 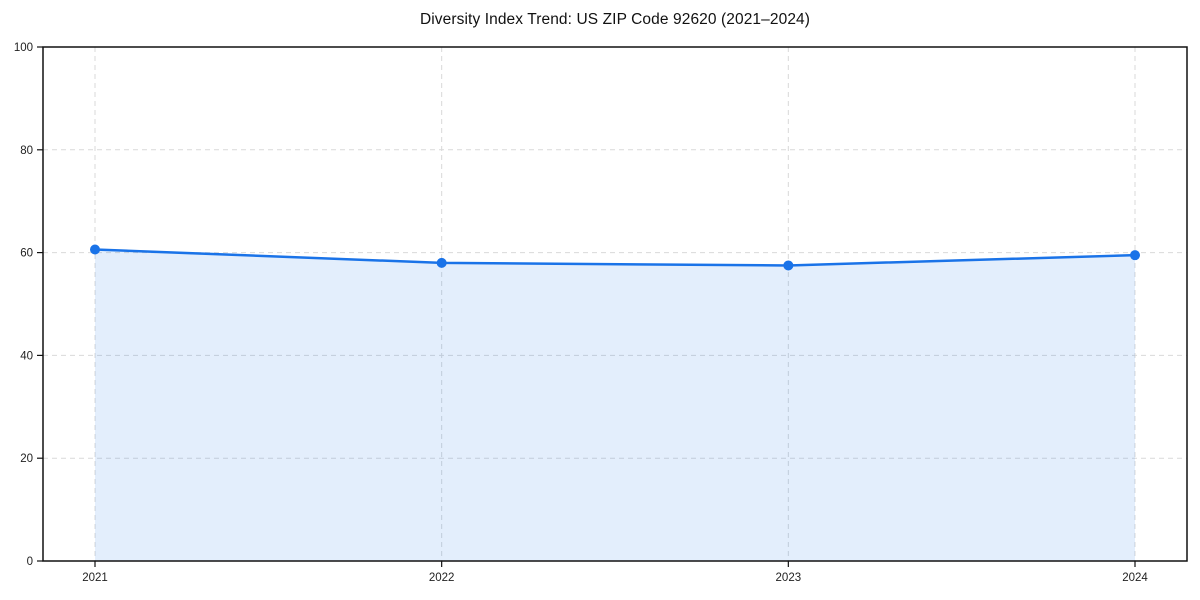 What do you see at coordinates (26, 459) in the screenshot?
I see `y-tick-label: 20` at bounding box center [26, 459].